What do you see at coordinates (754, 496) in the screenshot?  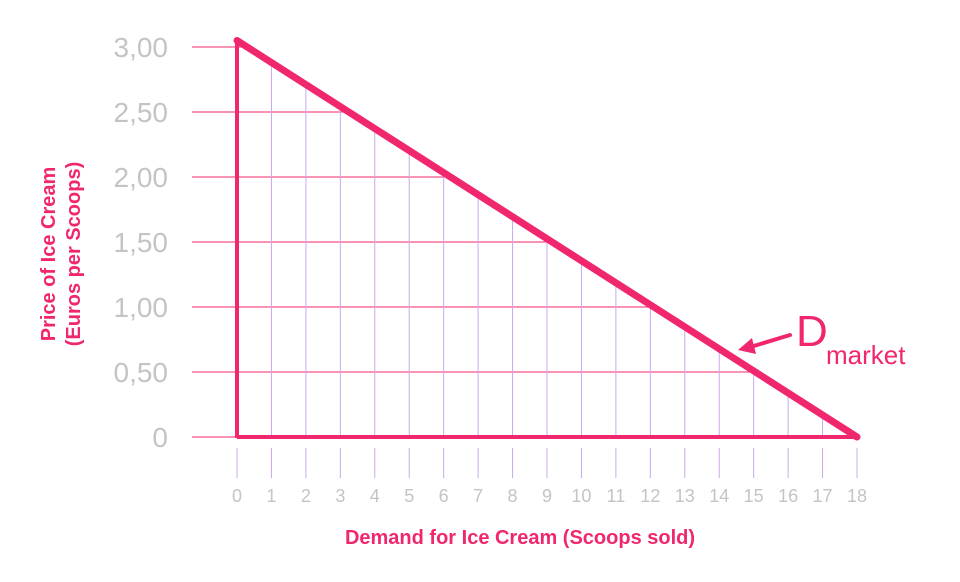 I see `x-tick-label: 15` at bounding box center [754, 496].